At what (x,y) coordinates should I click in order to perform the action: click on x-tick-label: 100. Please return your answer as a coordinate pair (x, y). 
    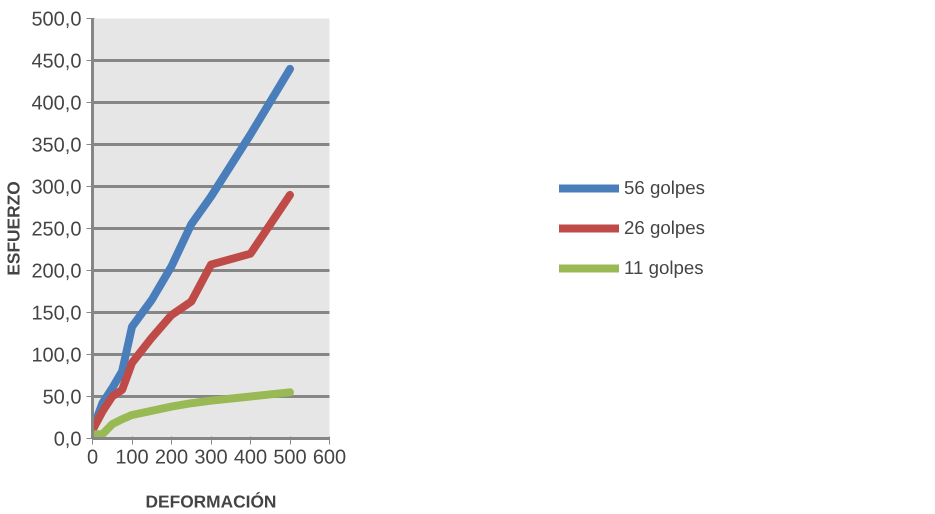
    Looking at the image, I should click on (132, 457).